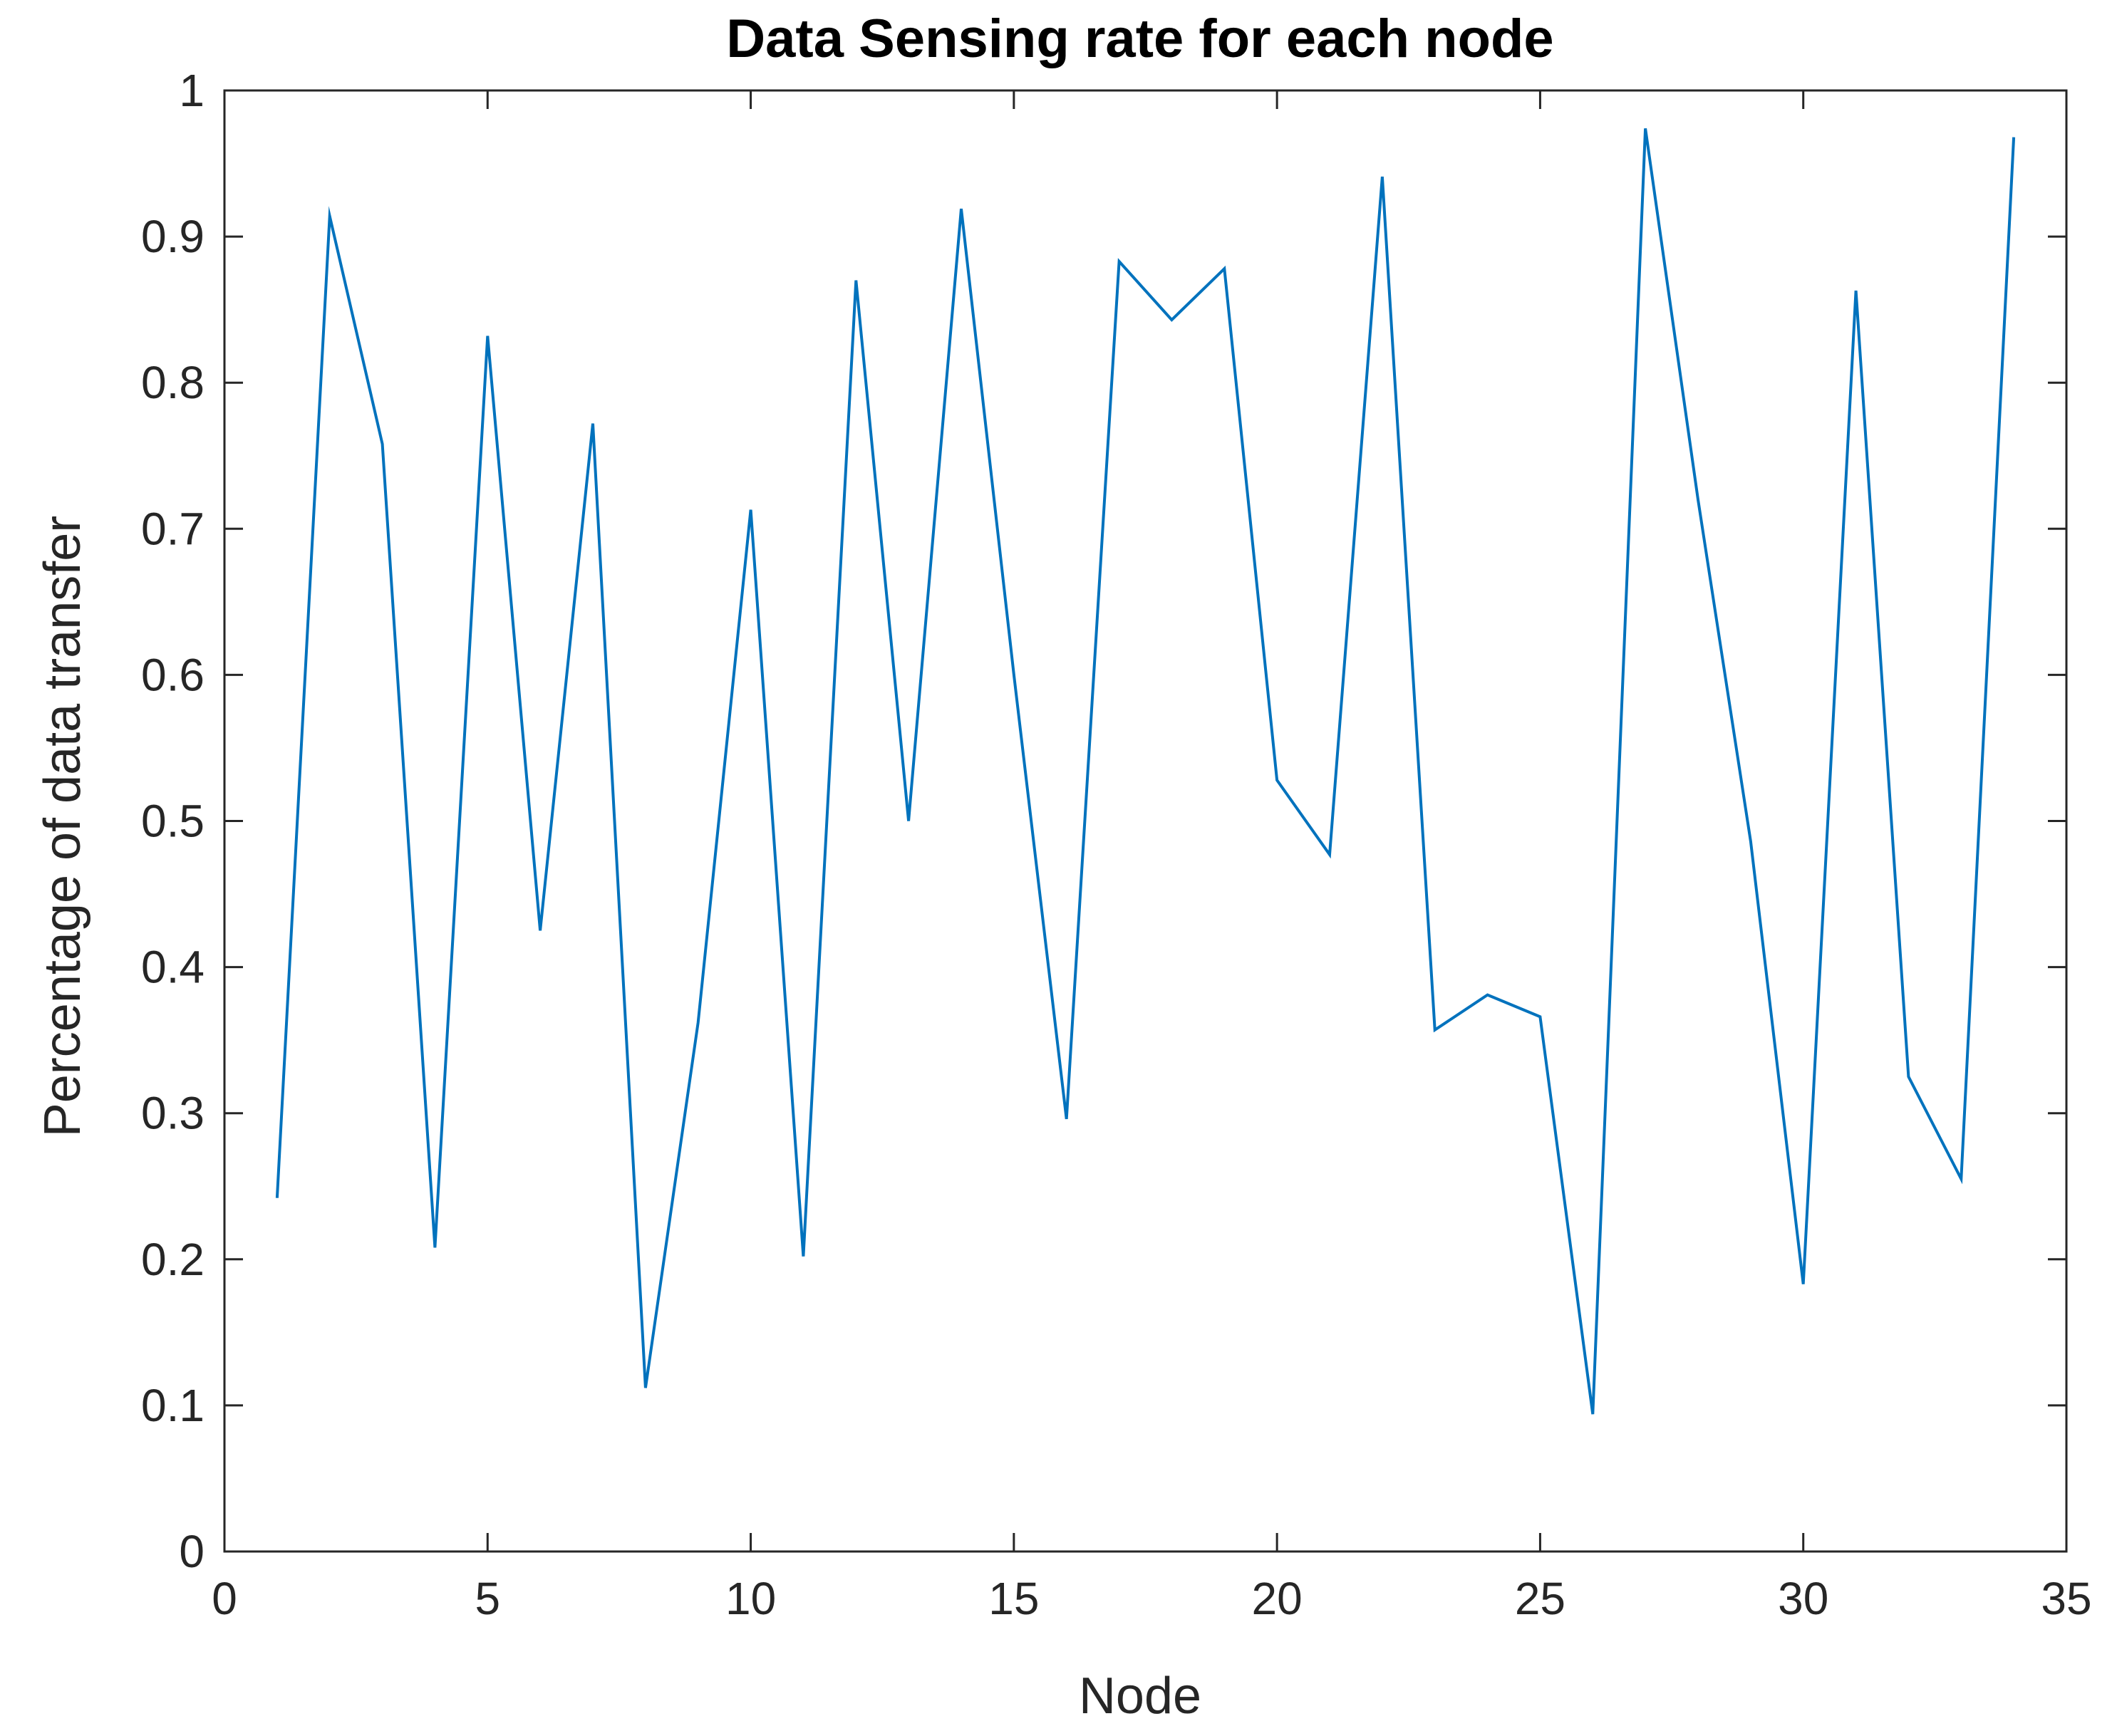 The image size is (2117, 1736). I want to click on x-tick-label: 35, so click(2066, 1599).